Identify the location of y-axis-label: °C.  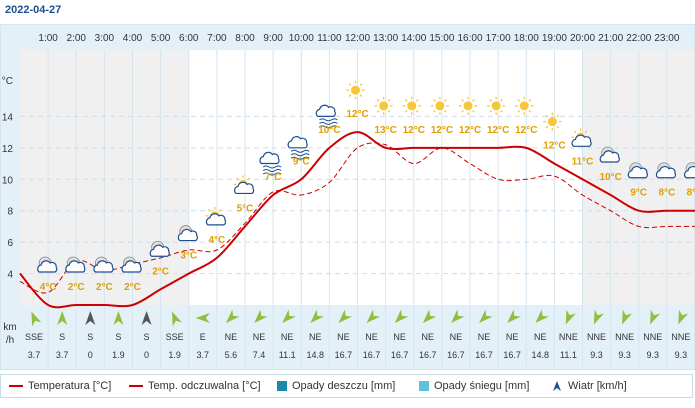
(7, 81).